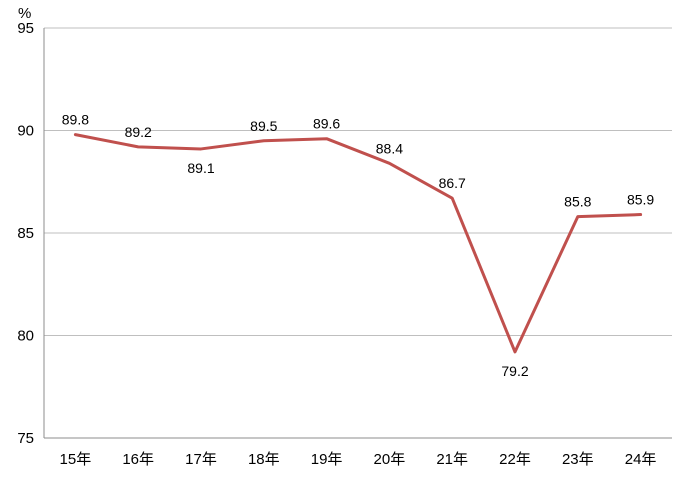  I want to click on data-label: 89.8, so click(75, 120).